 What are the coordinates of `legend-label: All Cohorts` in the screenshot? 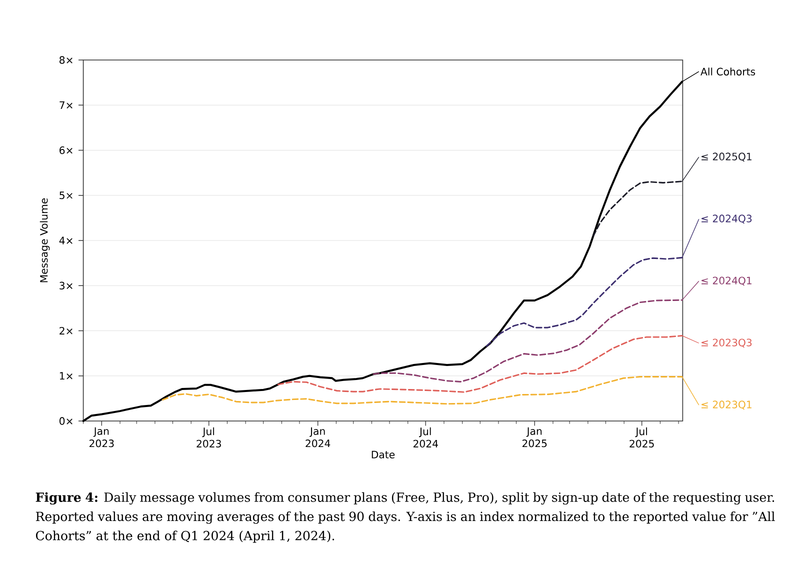 It's located at (728, 72).